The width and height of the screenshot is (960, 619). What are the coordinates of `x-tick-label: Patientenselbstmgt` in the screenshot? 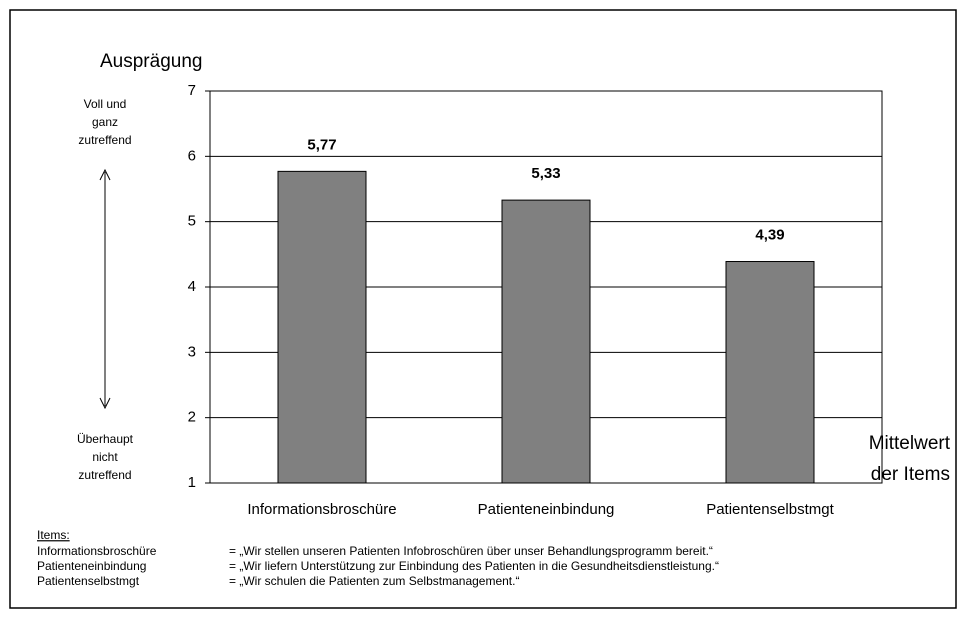 It's located at (770, 509).